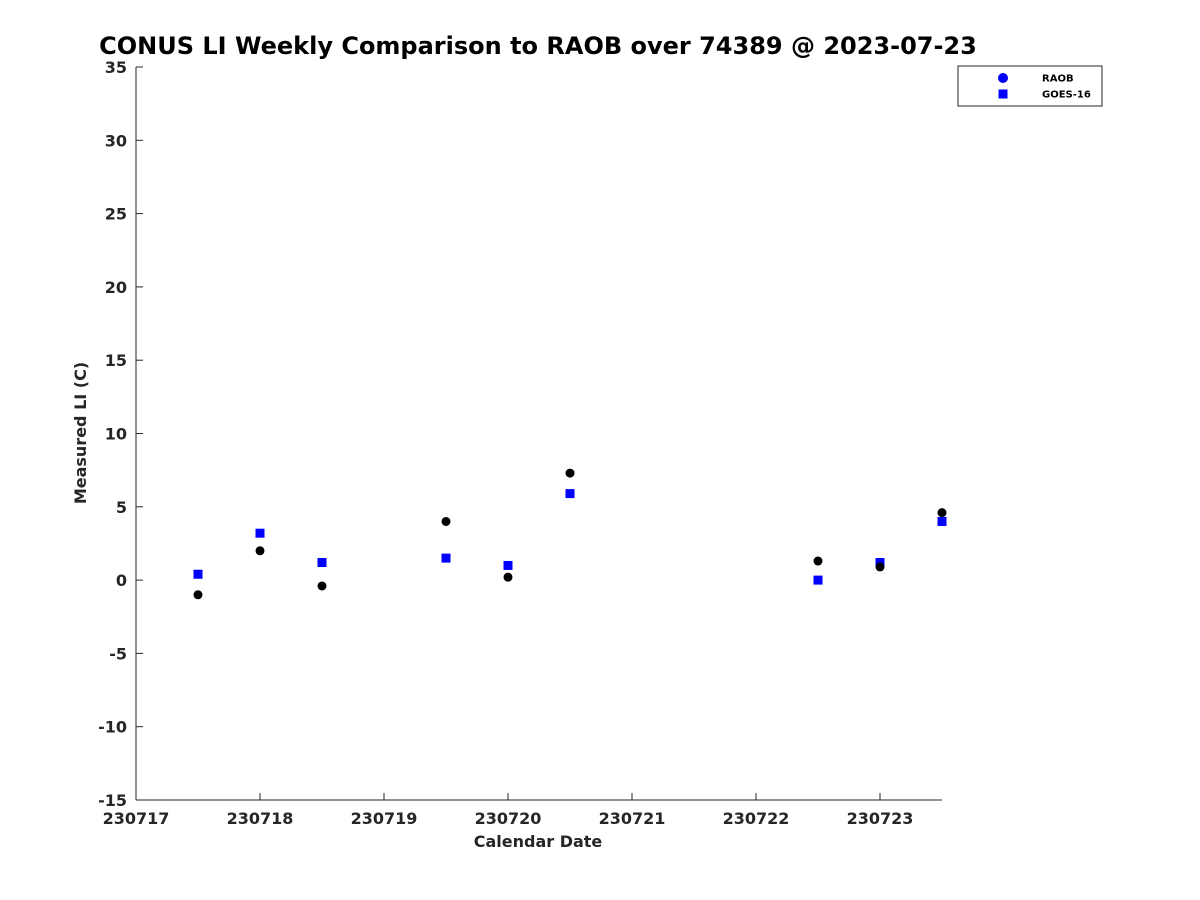 The width and height of the screenshot is (1200, 900). Describe the element at coordinates (112, 800) in the screenshot. I see `y-tick-label: -15` at that location.